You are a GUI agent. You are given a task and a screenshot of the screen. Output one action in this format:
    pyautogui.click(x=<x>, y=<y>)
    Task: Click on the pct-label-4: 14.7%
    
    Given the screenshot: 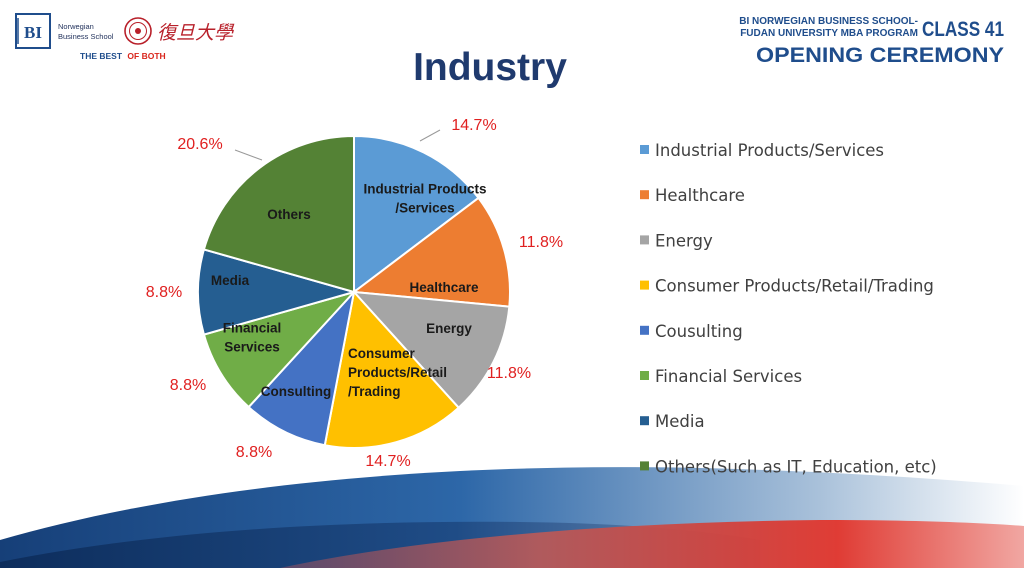 What is the action you would take?
    pyautogui.click(x=387, y=461)
    